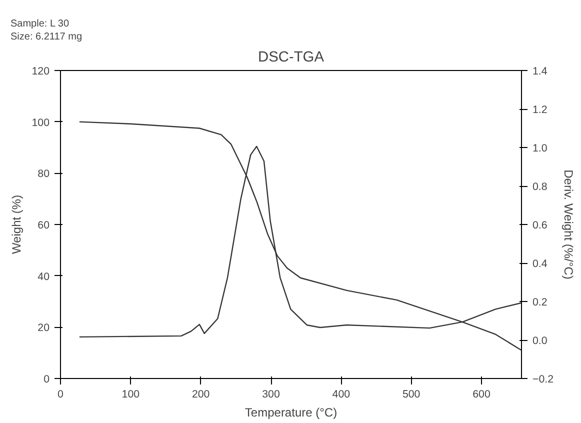 The width and height of the screenshot is (581, 423). I want to click on y2-tick-label: 0.4, so click(540, 264).